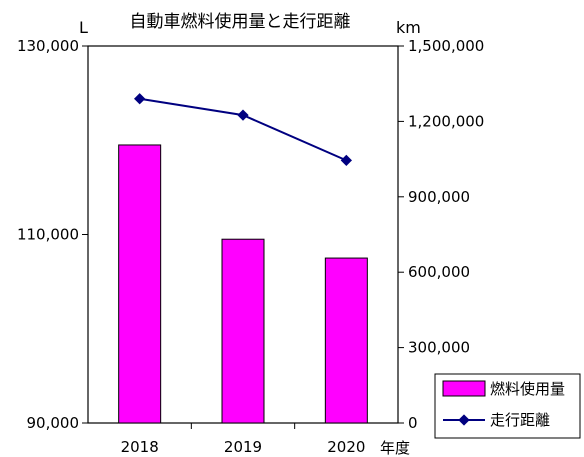 This screenshot has width=584, height=457. I want to click on chart-title: 自動車燃料使用量と走行距離, so click(240, 21).